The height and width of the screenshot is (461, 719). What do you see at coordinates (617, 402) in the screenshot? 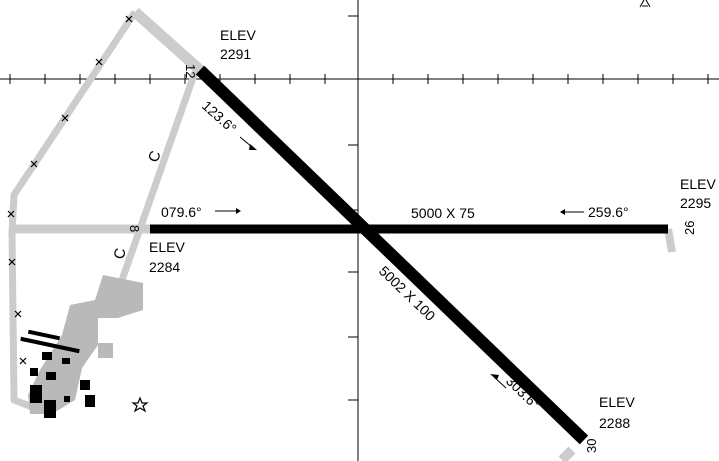
I see `elevation-30-label: ELEV` at bounding box center [617, 402].